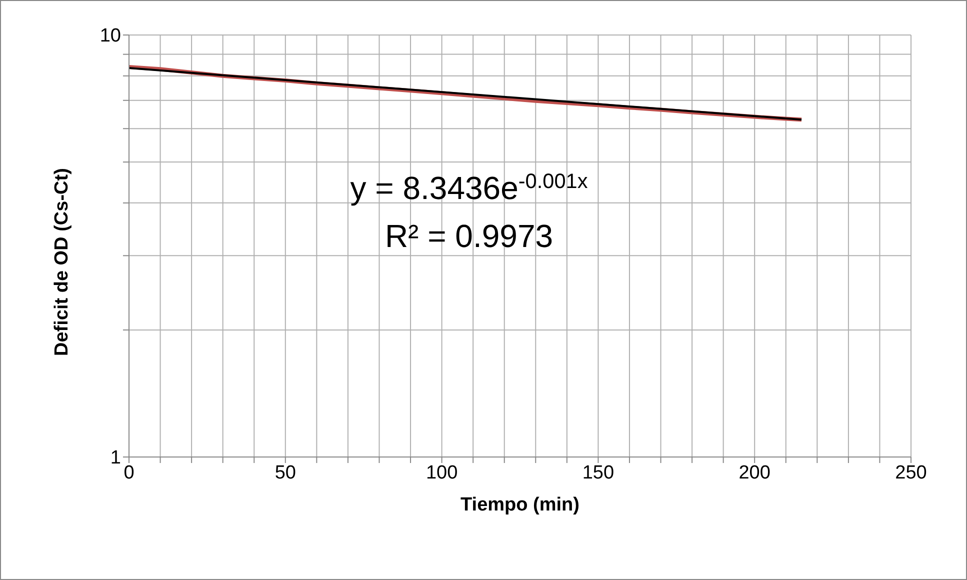 The image size is (967, 580). I want to click on y-tick-label: 1, so click(115, 458).